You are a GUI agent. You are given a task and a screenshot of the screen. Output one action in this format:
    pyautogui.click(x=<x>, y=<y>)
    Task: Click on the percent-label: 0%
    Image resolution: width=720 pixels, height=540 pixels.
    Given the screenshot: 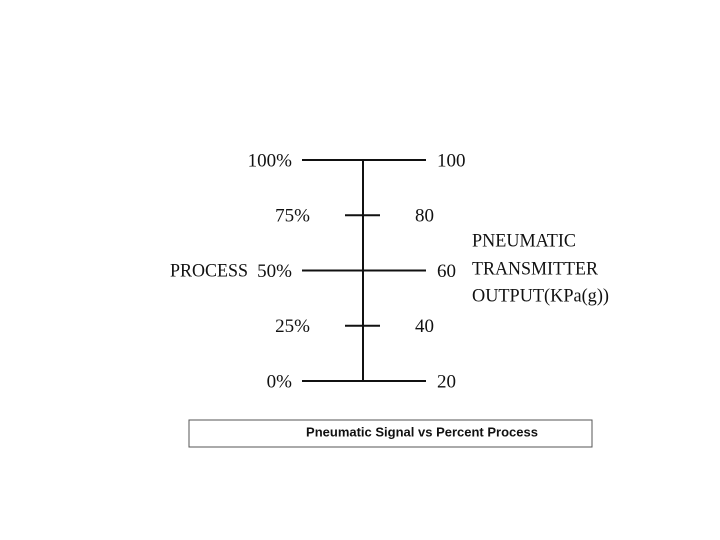 What is the action you would take?
    pyautogui.click(x=280, y=381)
    